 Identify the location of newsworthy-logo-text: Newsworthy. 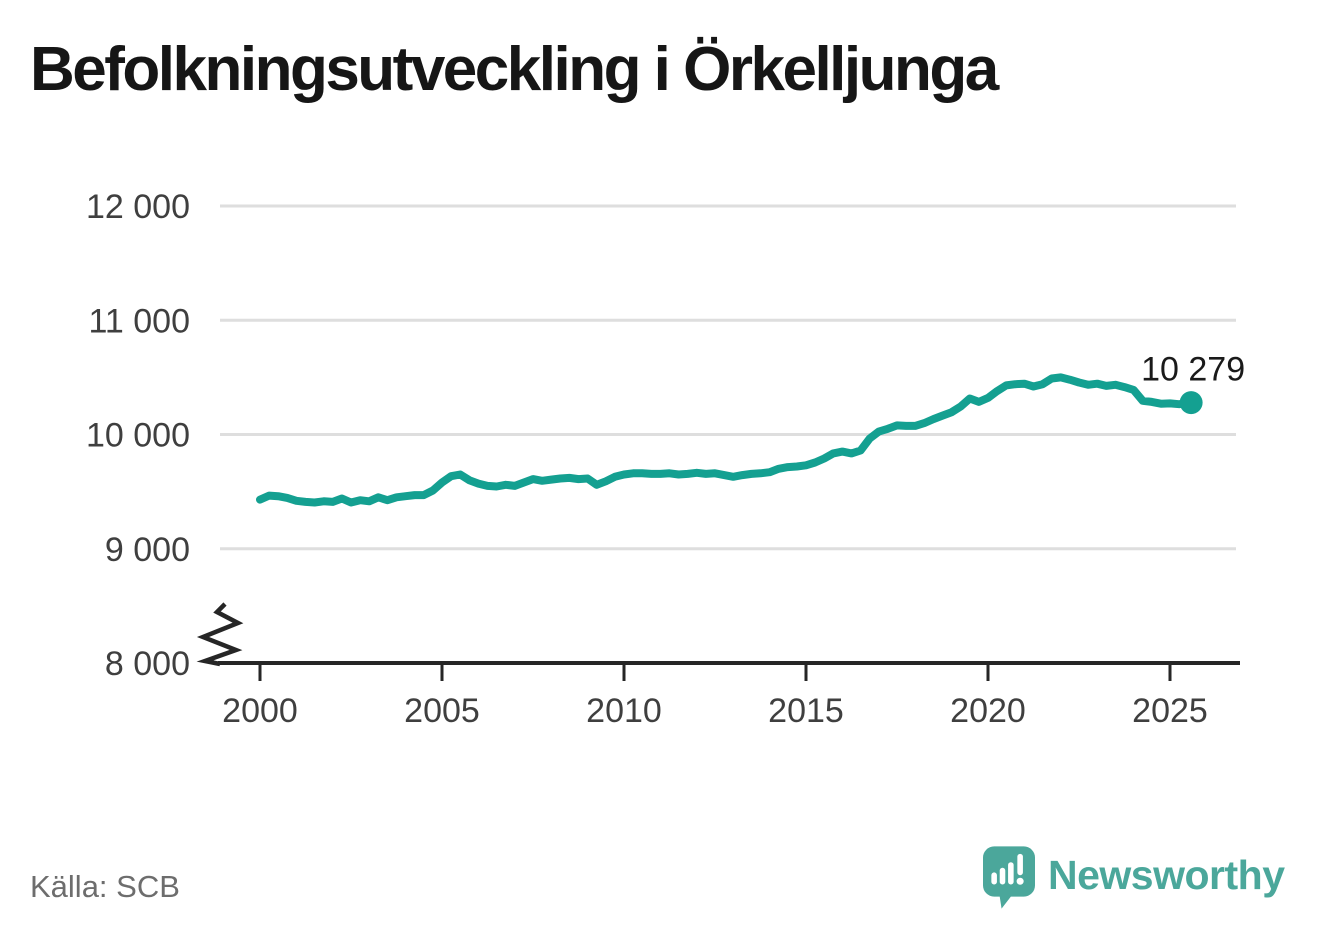
(1166, 875).